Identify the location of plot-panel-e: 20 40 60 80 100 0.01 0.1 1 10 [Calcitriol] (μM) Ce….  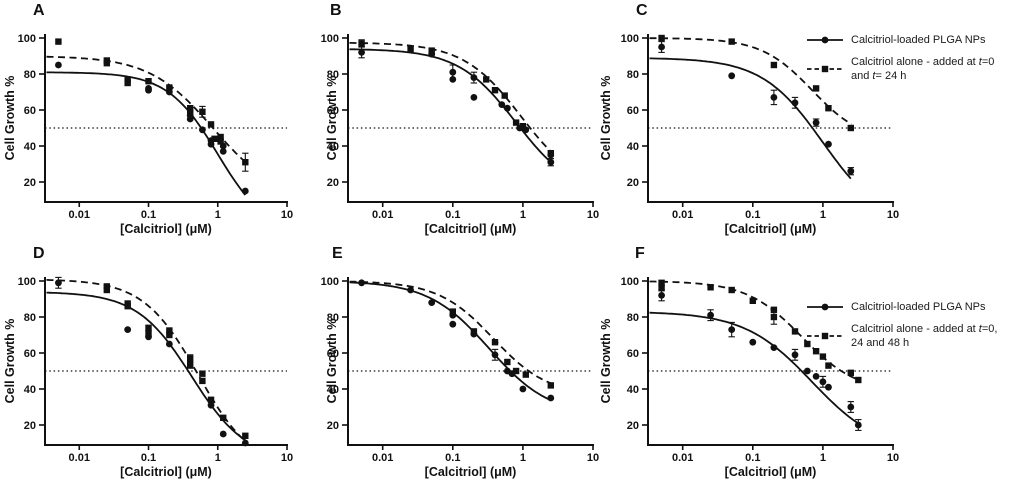
(460, 377).